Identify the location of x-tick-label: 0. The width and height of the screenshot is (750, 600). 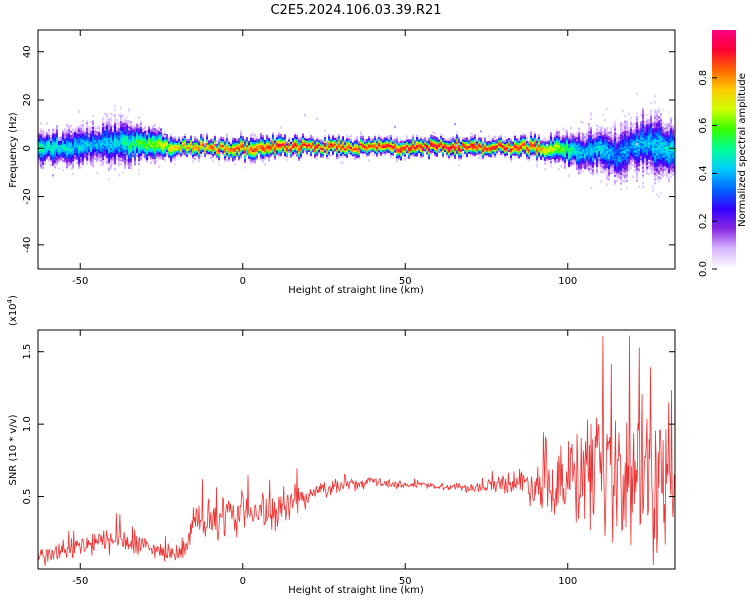
(243, 581).